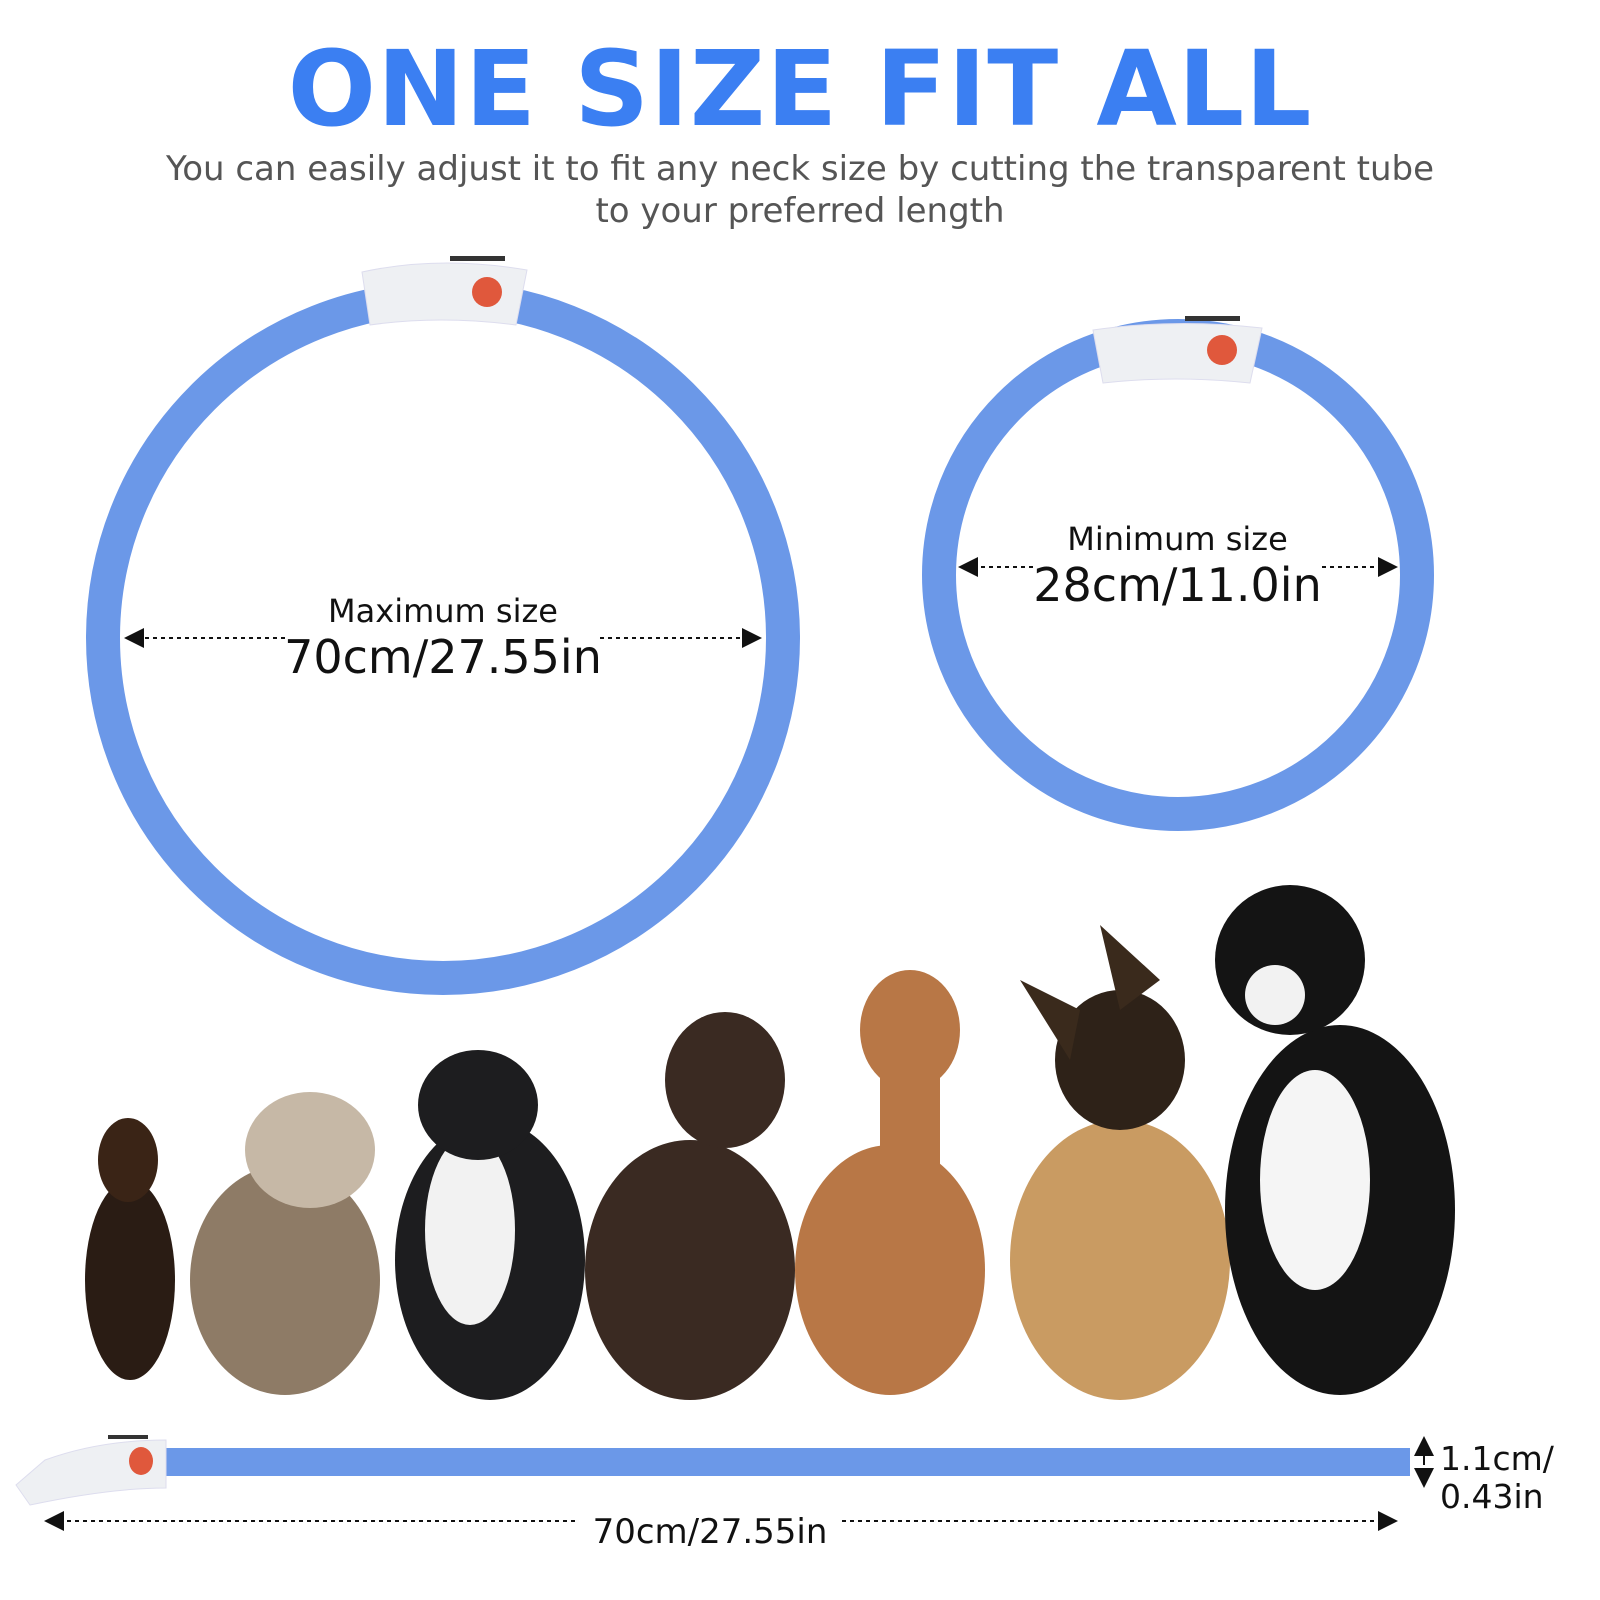 The width and height of the screenshot is (1600, 1600). I want to click on thickness-cm: 1.1cm/, so click(1497, 1458).